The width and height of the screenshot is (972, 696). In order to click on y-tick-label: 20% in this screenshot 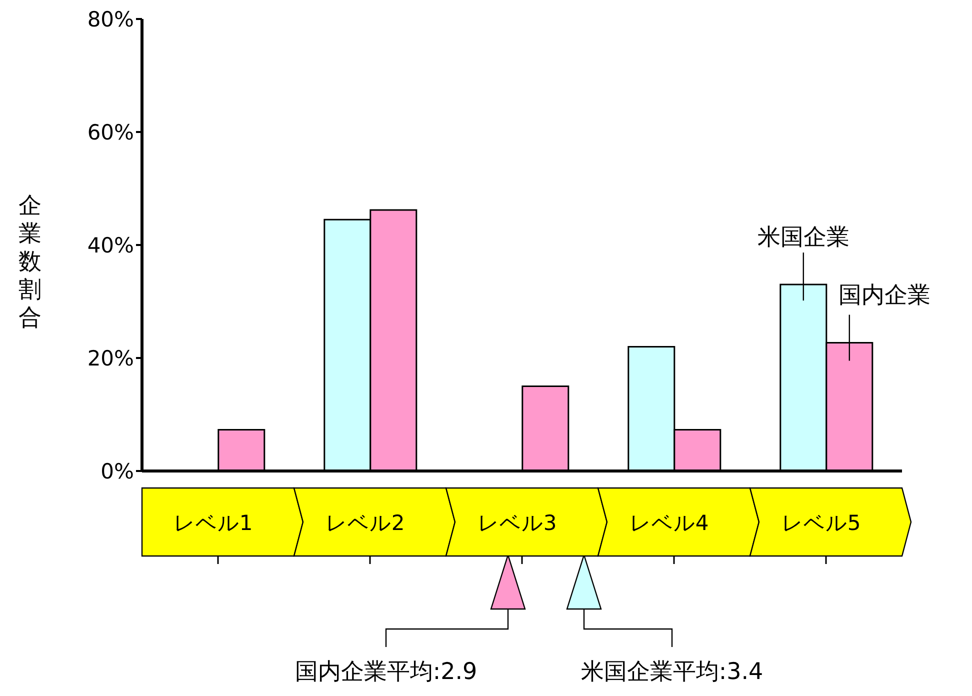, I will do `click(110, 358)`.